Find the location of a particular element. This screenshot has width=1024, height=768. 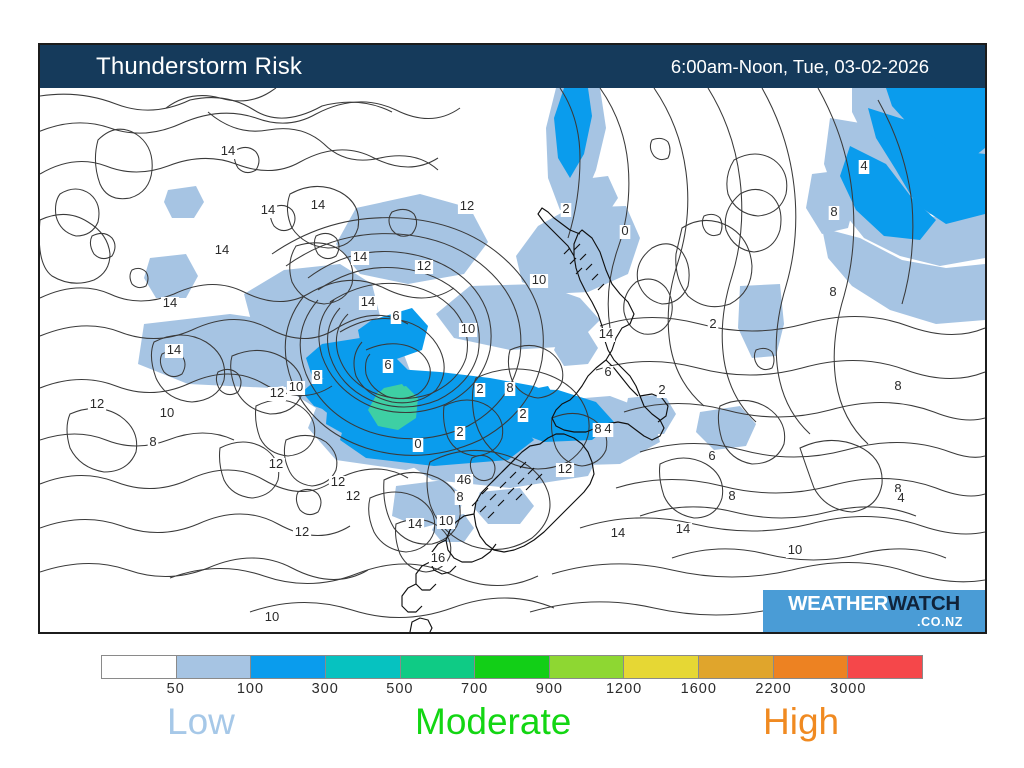

contour-label-12-5: 12 is located at coordinates (467, 205).